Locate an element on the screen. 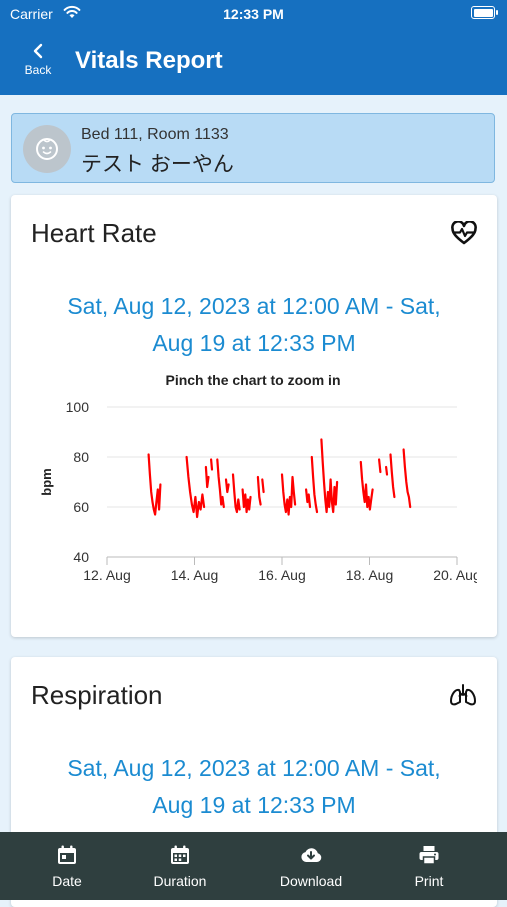  tab-date: Date is located at coordinates (67, 866).